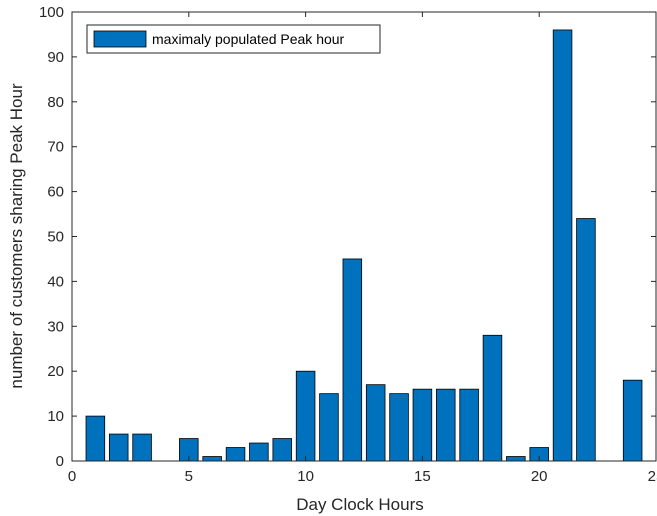 This screenshot has height=516, width=657. What do you see at coordinates (60, 461) in the screenshot?
I see `y-tick-label: 0` at bounding box center [60, 461].